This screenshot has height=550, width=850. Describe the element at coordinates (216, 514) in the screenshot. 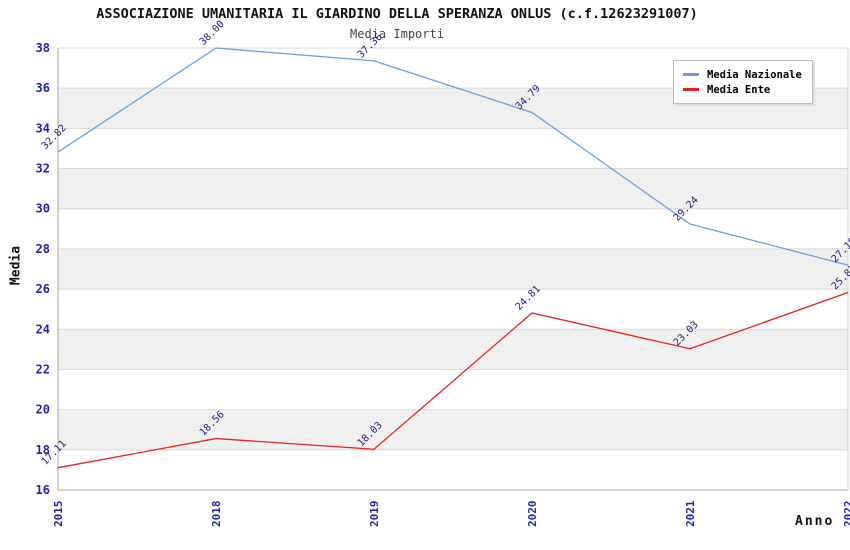

I see `x-tick-label: 2018` at that location.